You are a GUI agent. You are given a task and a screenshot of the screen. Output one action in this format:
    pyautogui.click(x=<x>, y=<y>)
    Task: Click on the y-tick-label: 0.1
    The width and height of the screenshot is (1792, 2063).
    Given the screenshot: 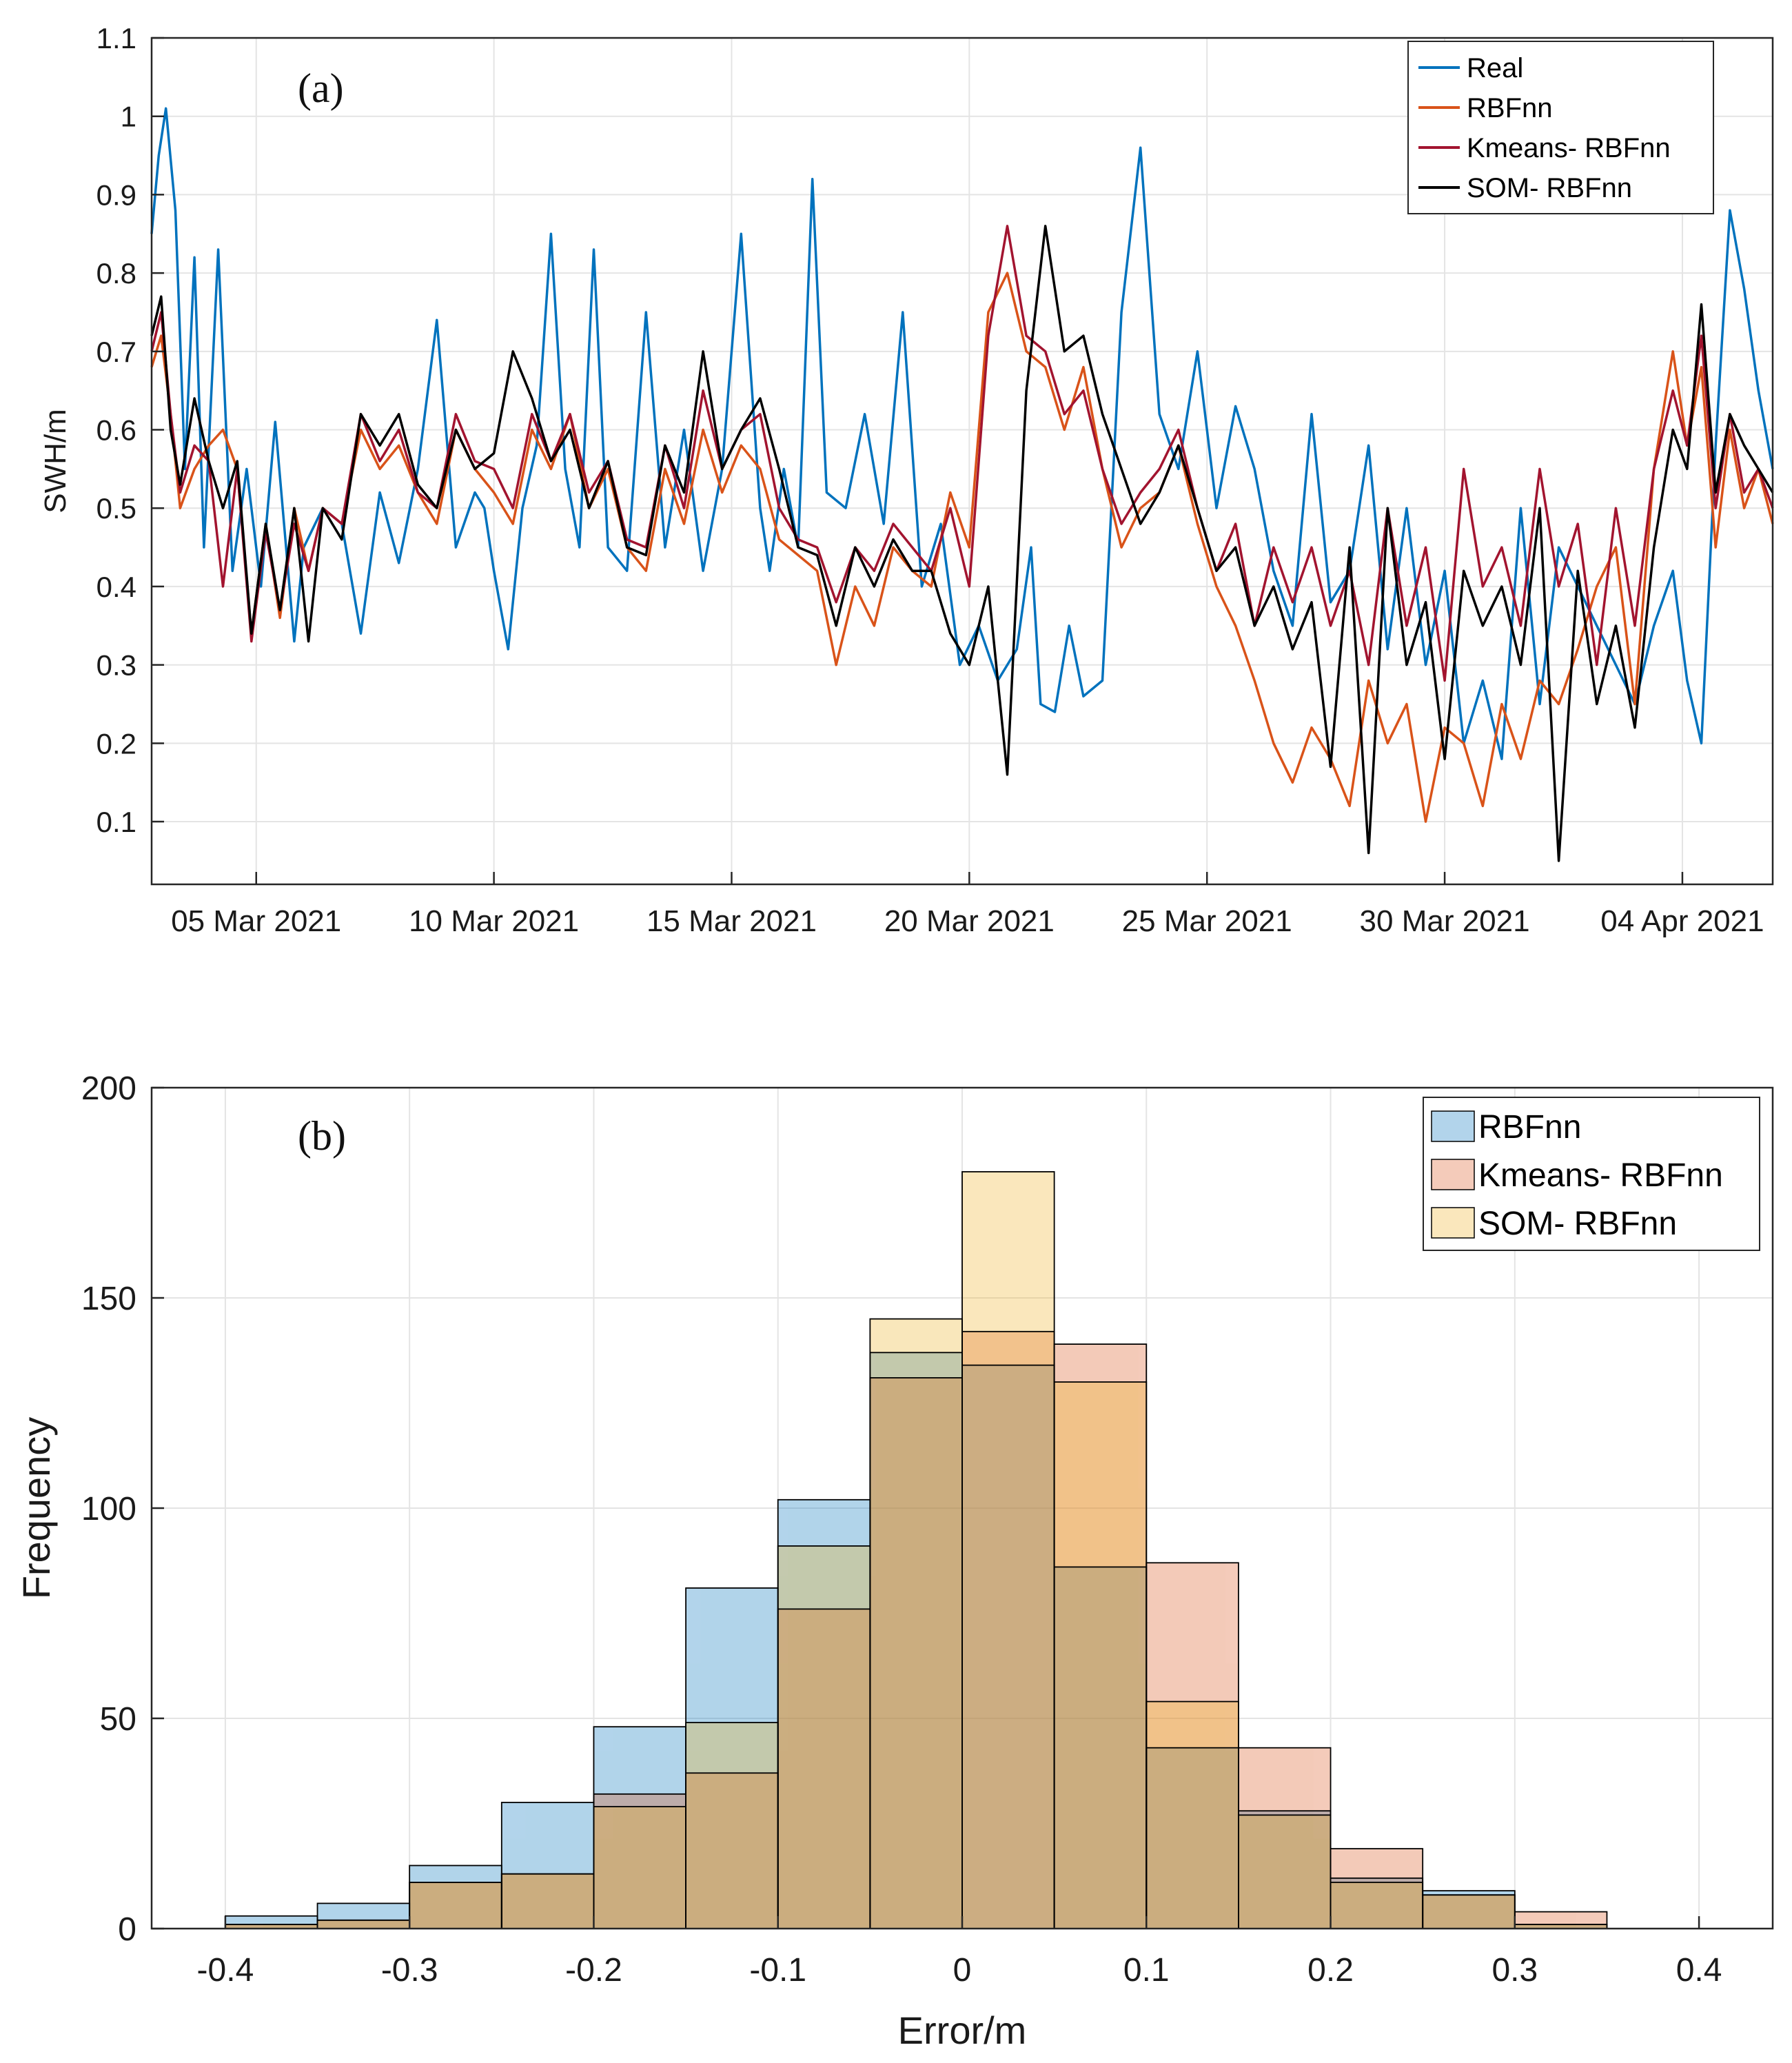 What is the action you would take?
    pyautogui.click(x=116, y=822)
    